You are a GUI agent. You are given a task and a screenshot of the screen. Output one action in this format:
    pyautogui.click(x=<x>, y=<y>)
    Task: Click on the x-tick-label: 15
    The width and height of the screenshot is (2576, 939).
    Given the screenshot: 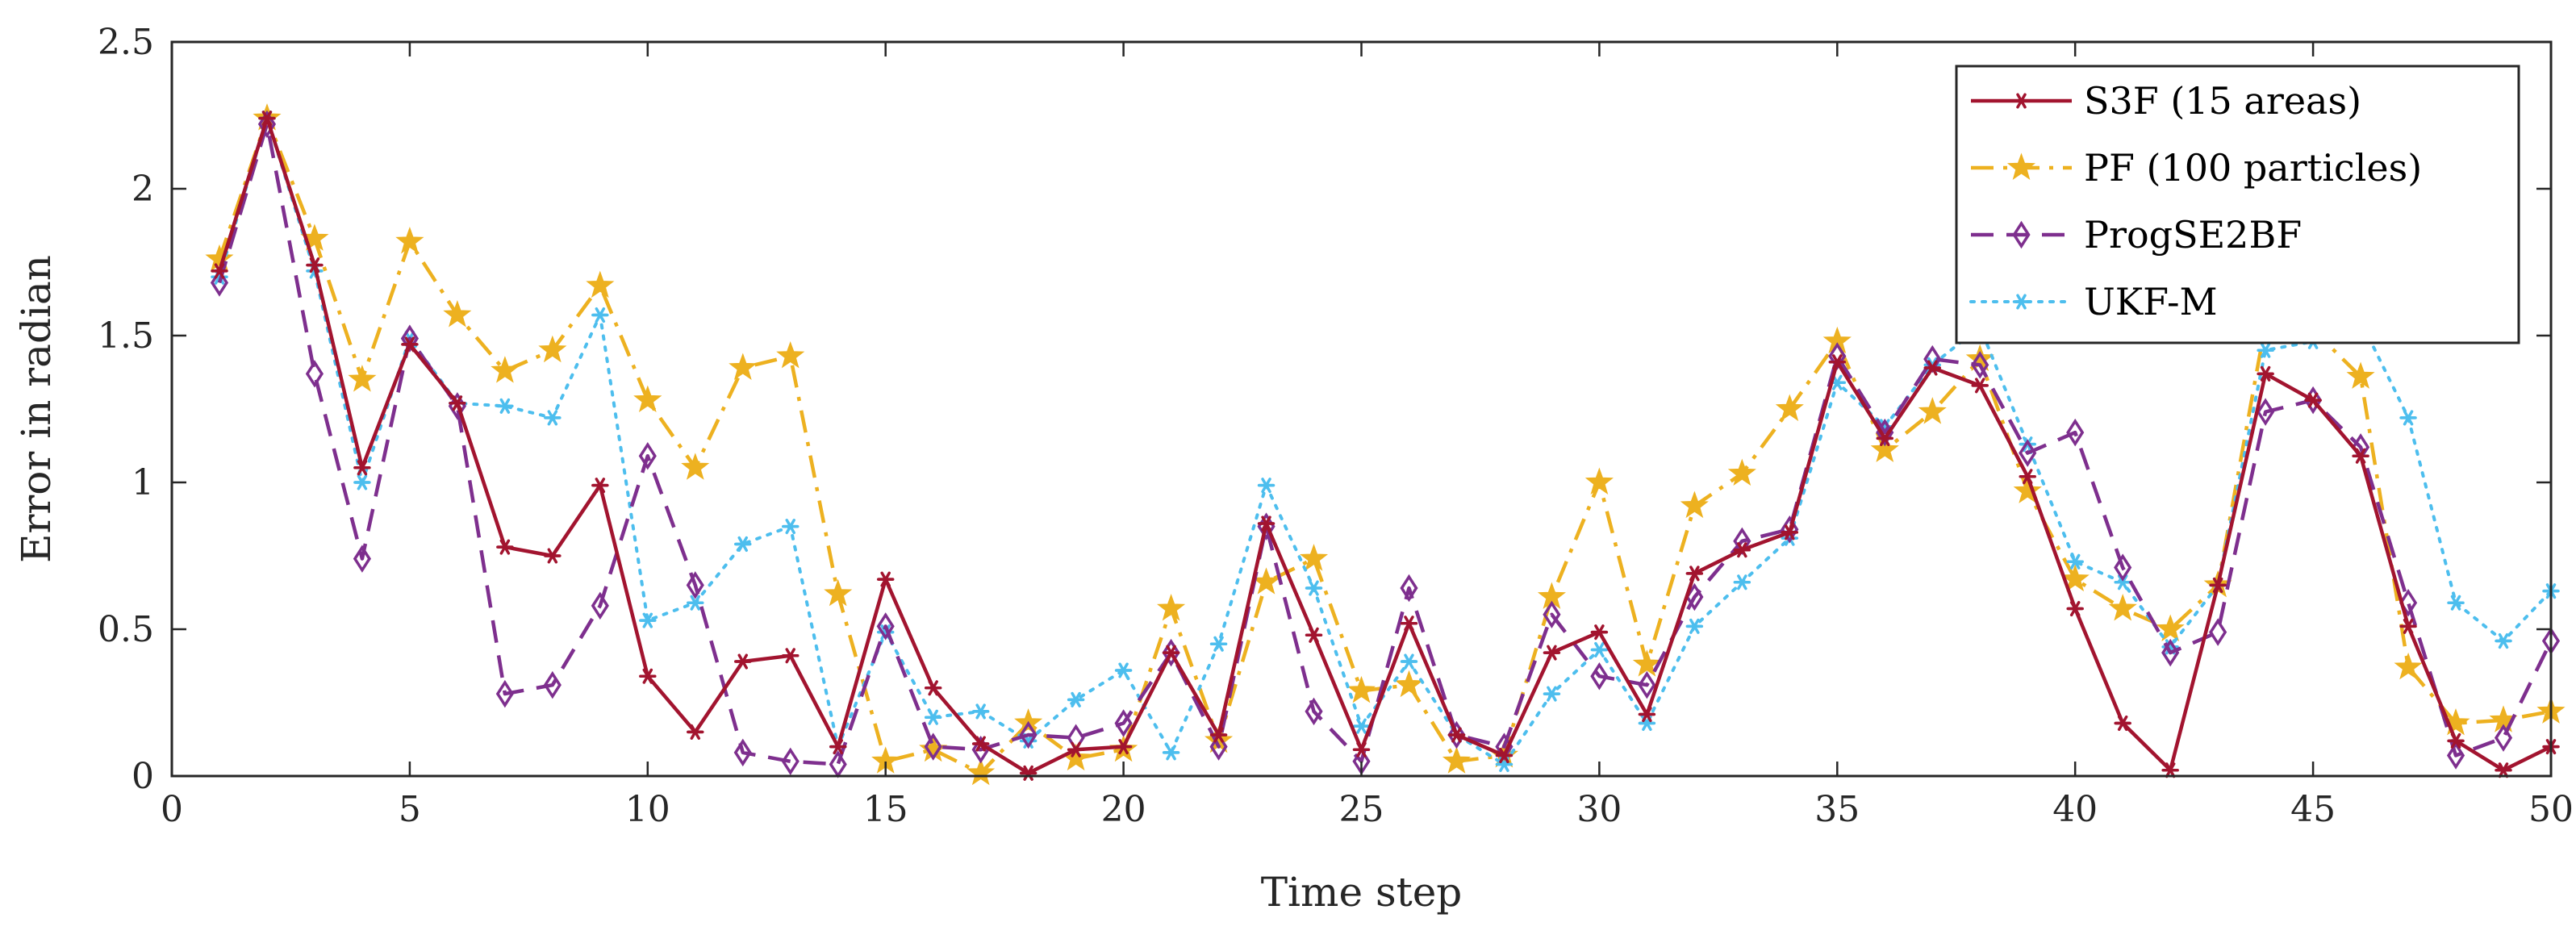 What is the action you would take?
    pyautogui.click(x=885, y=809)
    